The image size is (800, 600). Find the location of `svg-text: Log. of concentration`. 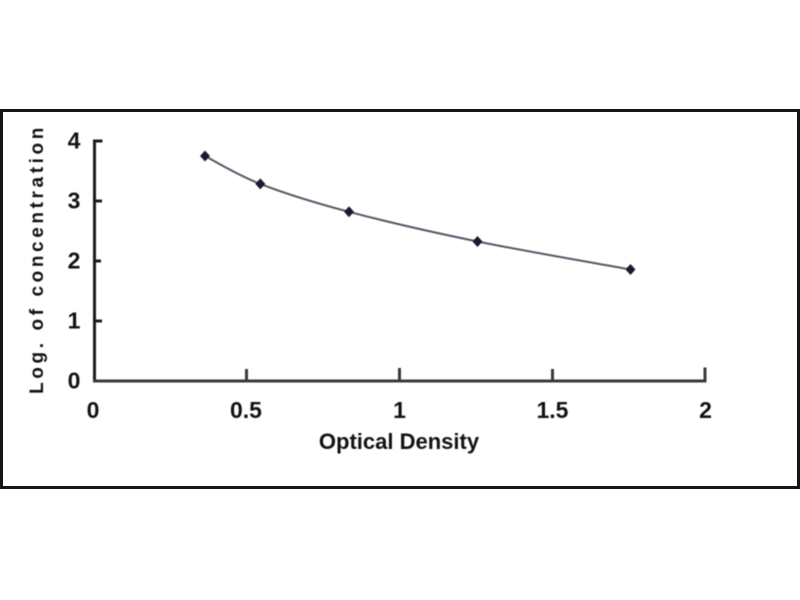

svg-text: Log. of concentration is located at coordinates (37, 259).